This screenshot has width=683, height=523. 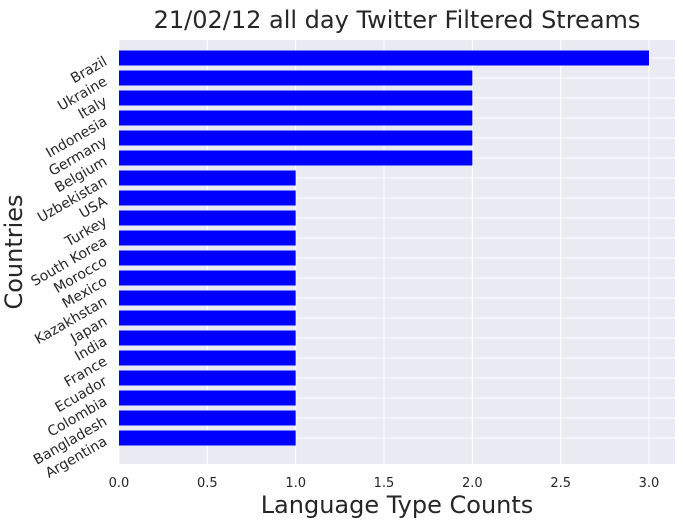 I want to click on x-tick-label: 2.0, so click(x=472, y=483).